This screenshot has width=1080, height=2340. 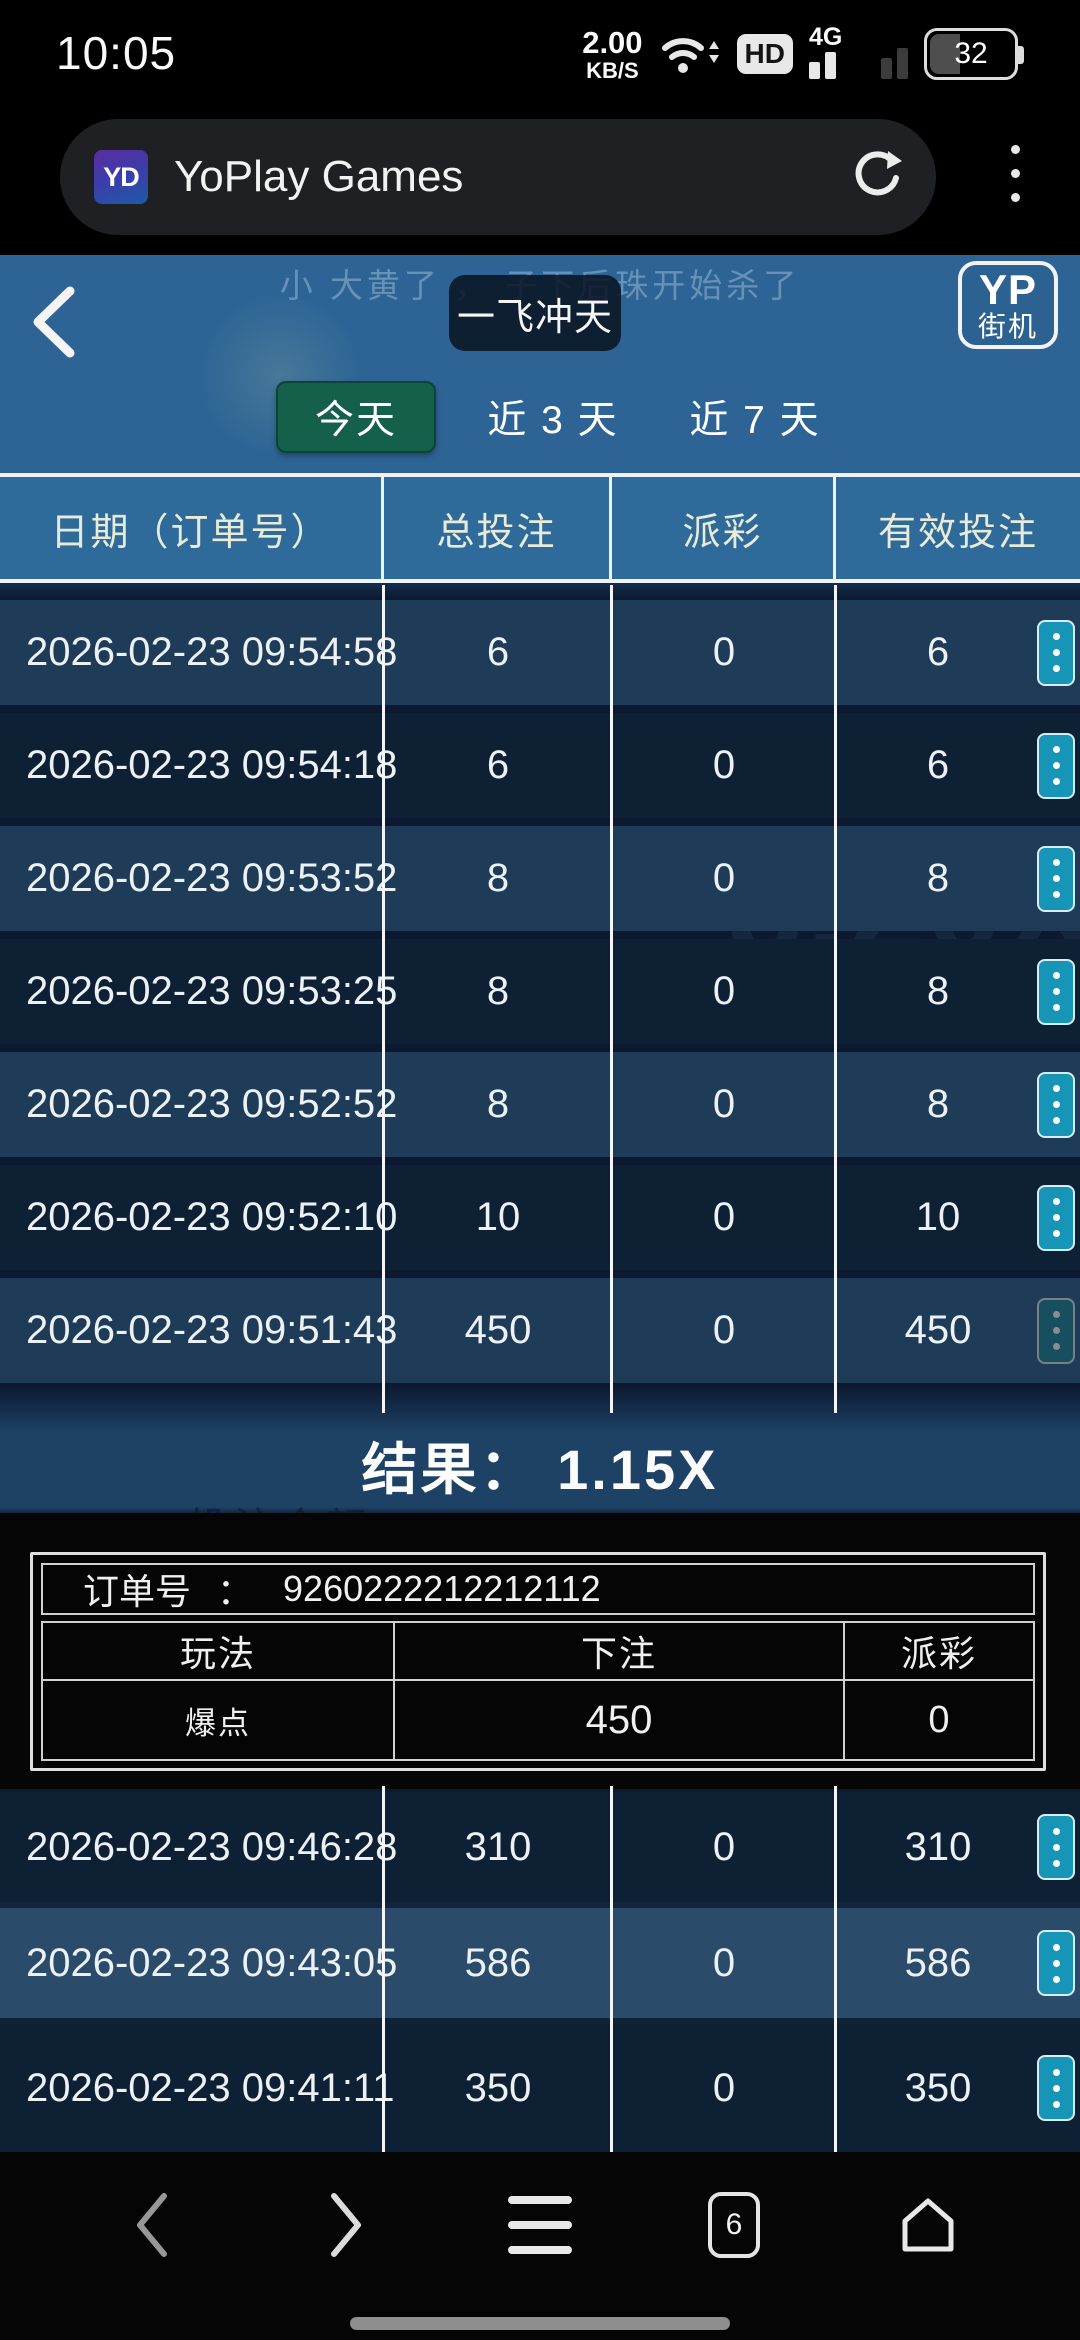 I want to click on android-navigation-bar: 6, so click(x=540, y=2246).